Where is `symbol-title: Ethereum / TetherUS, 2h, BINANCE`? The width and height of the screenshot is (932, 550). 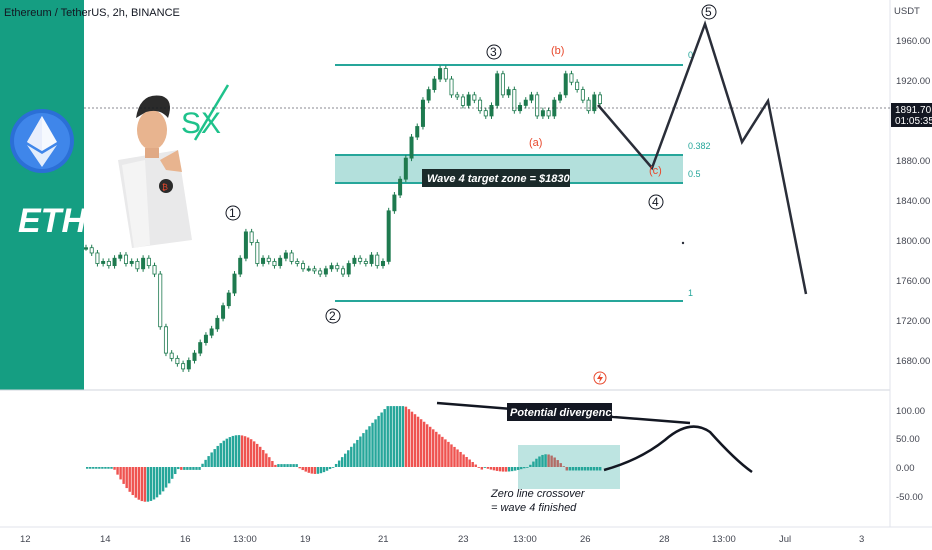
symbol-title: Ethereum / TetherUS, 2h, BINANCE is located at coordinates (92, 13).